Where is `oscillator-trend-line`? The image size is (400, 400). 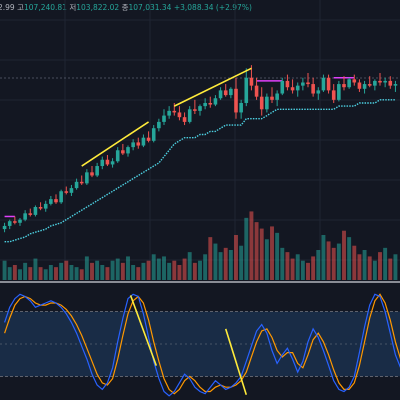
oscillator-trend-line is located at coordinates (143, 330).